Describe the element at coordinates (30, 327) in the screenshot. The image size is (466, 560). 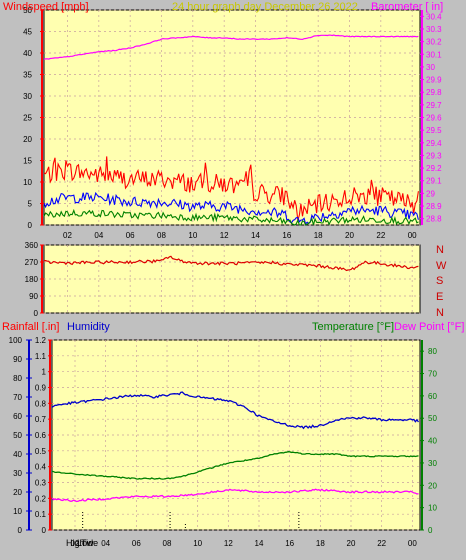
I see `rainfall-label: Rainfall [.in]` at that location.